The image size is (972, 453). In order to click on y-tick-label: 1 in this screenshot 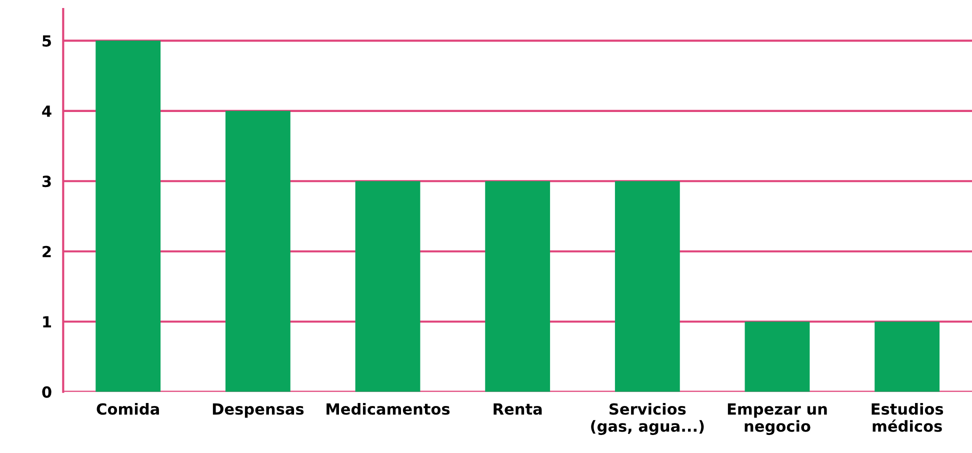, I will do `click(47, 322)`.